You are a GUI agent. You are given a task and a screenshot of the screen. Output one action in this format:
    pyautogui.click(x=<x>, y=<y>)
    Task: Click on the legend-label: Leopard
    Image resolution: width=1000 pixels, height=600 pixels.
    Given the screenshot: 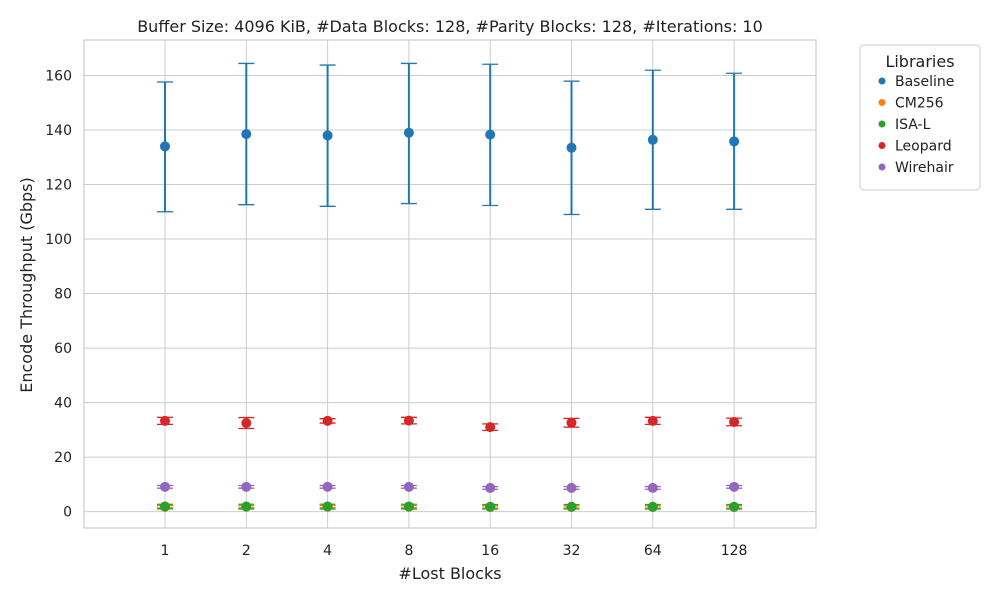 What is the action you would take?
    pyautogui.click(x=923, y=147)
    